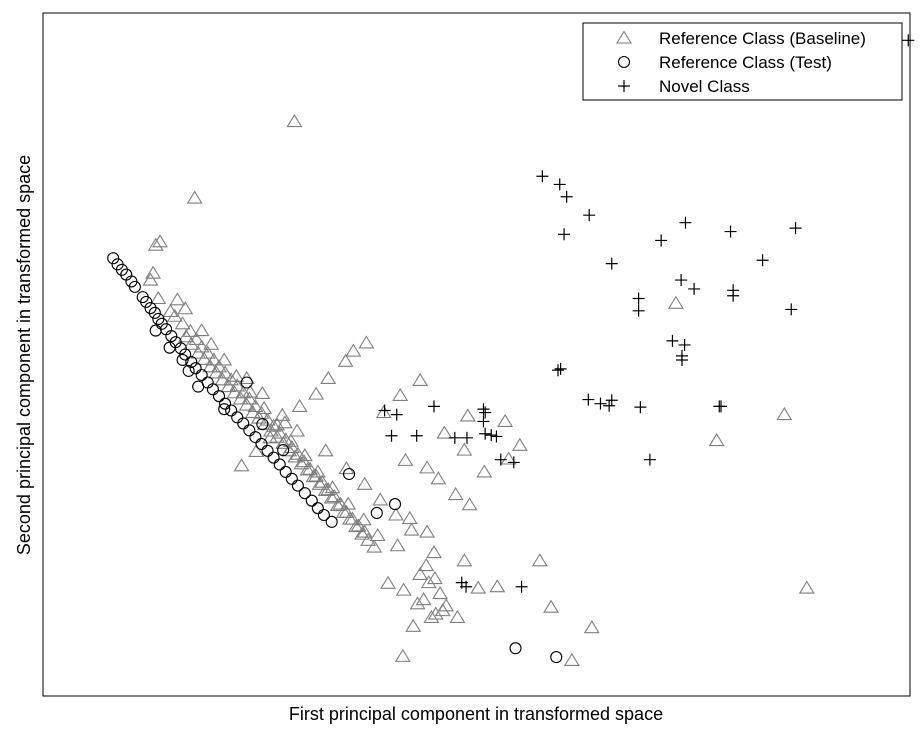 The image size is (920, 737). What do you see at coordinates (624, 37) in the screenshot?
I see `legend-triangle-symbol` at bounding box center [624, 37].